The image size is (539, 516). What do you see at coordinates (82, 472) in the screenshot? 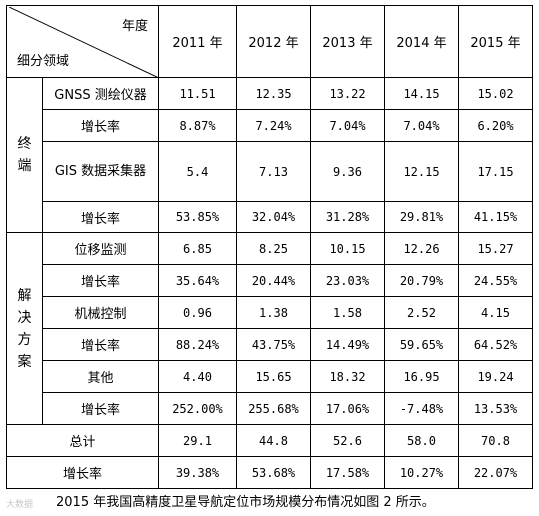
I see `total-growth-label: 增长率` at bounding box center [82, 472].